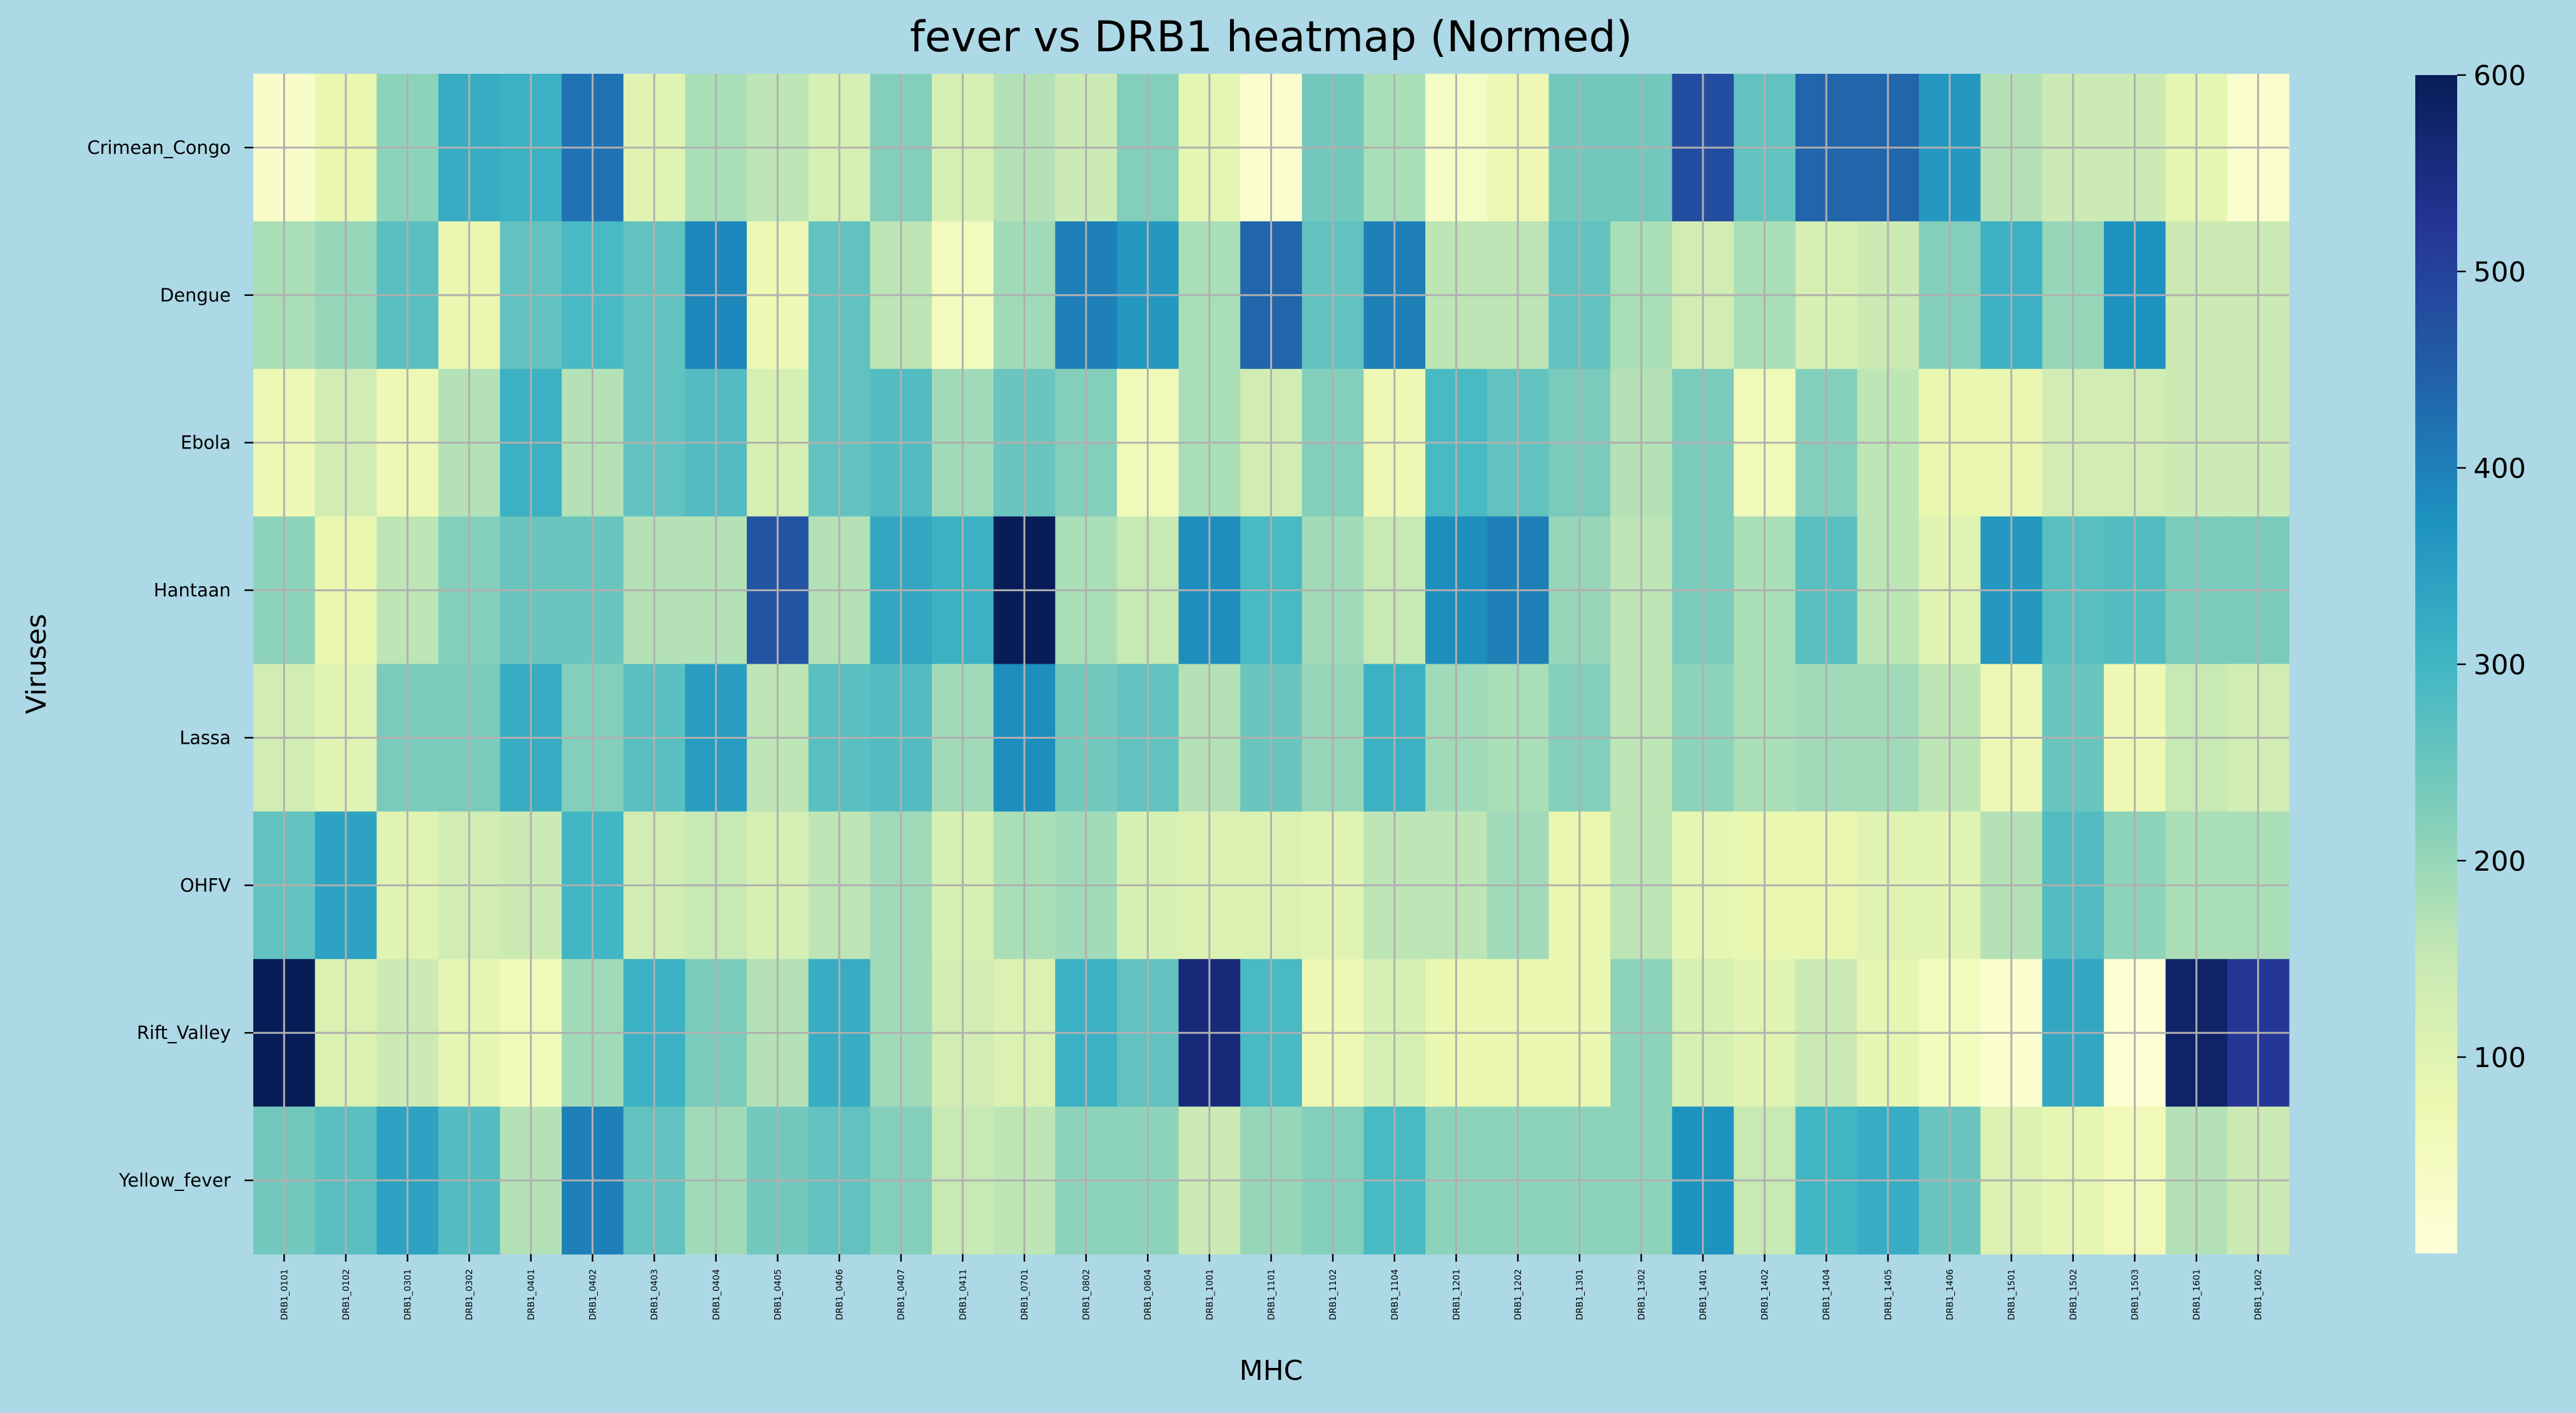  Describe the element at coordinates (192, 590) in the screenshot. I see `y-tick-label: Hantaan` at that location.